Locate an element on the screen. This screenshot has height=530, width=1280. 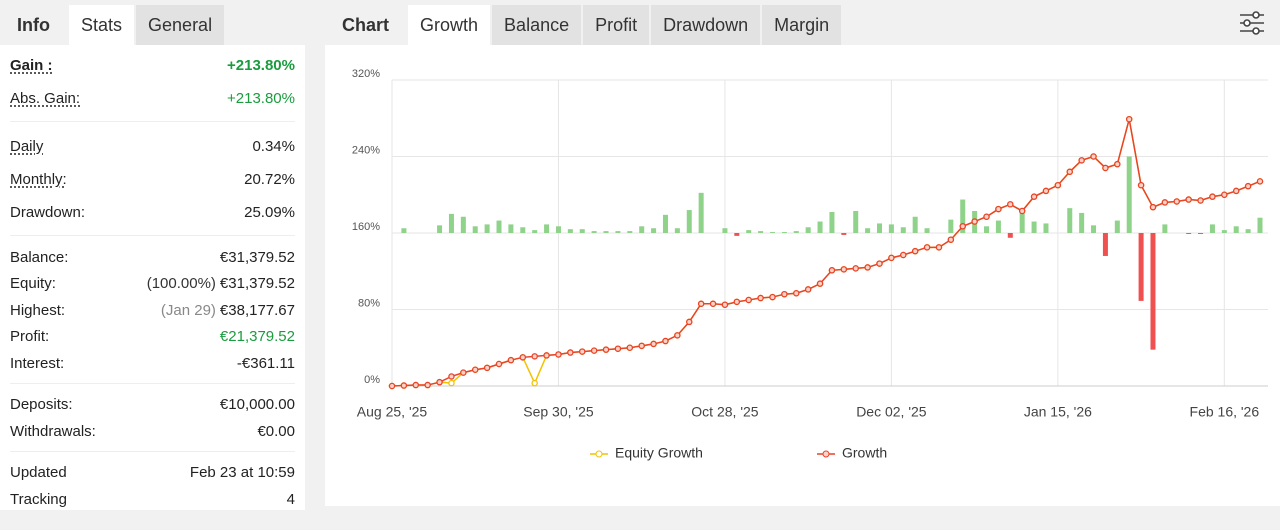
stat-value: Feb 23 at 10:59 is located at coordinates (242, 473).